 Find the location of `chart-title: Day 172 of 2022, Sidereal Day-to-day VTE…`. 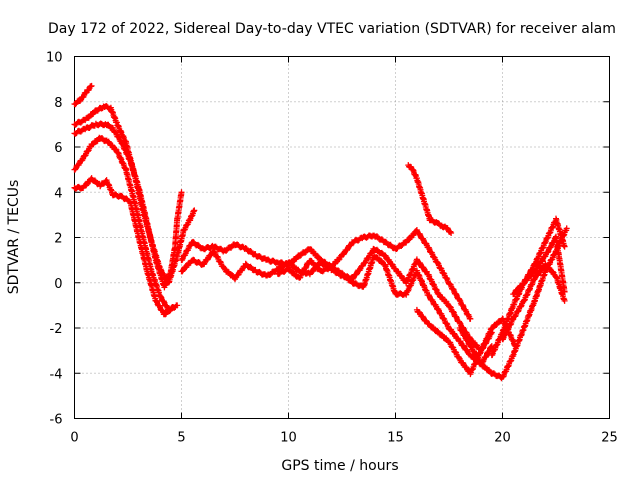

chart-title: Day 172 of 2022, Sidereal Day-to-day VTE… is located at coordinates (332, 29).